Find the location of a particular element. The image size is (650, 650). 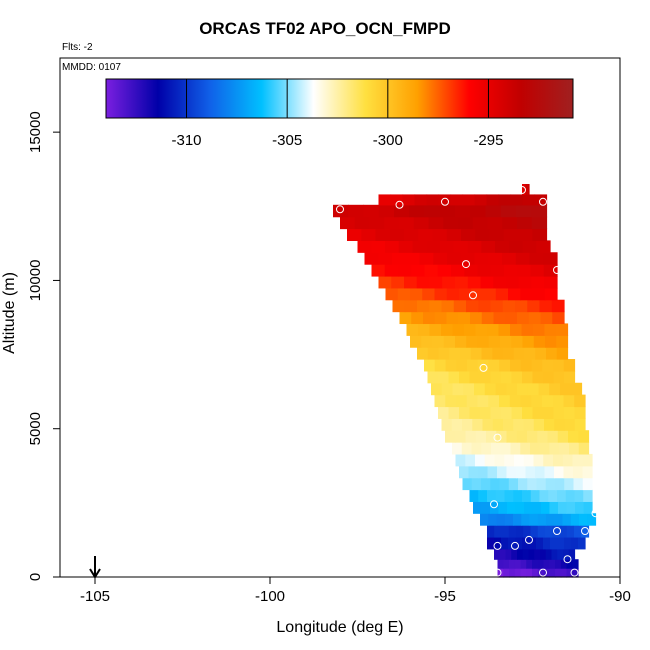

y-axis-title: Altitude (m) is located at coordinates (9, 313).